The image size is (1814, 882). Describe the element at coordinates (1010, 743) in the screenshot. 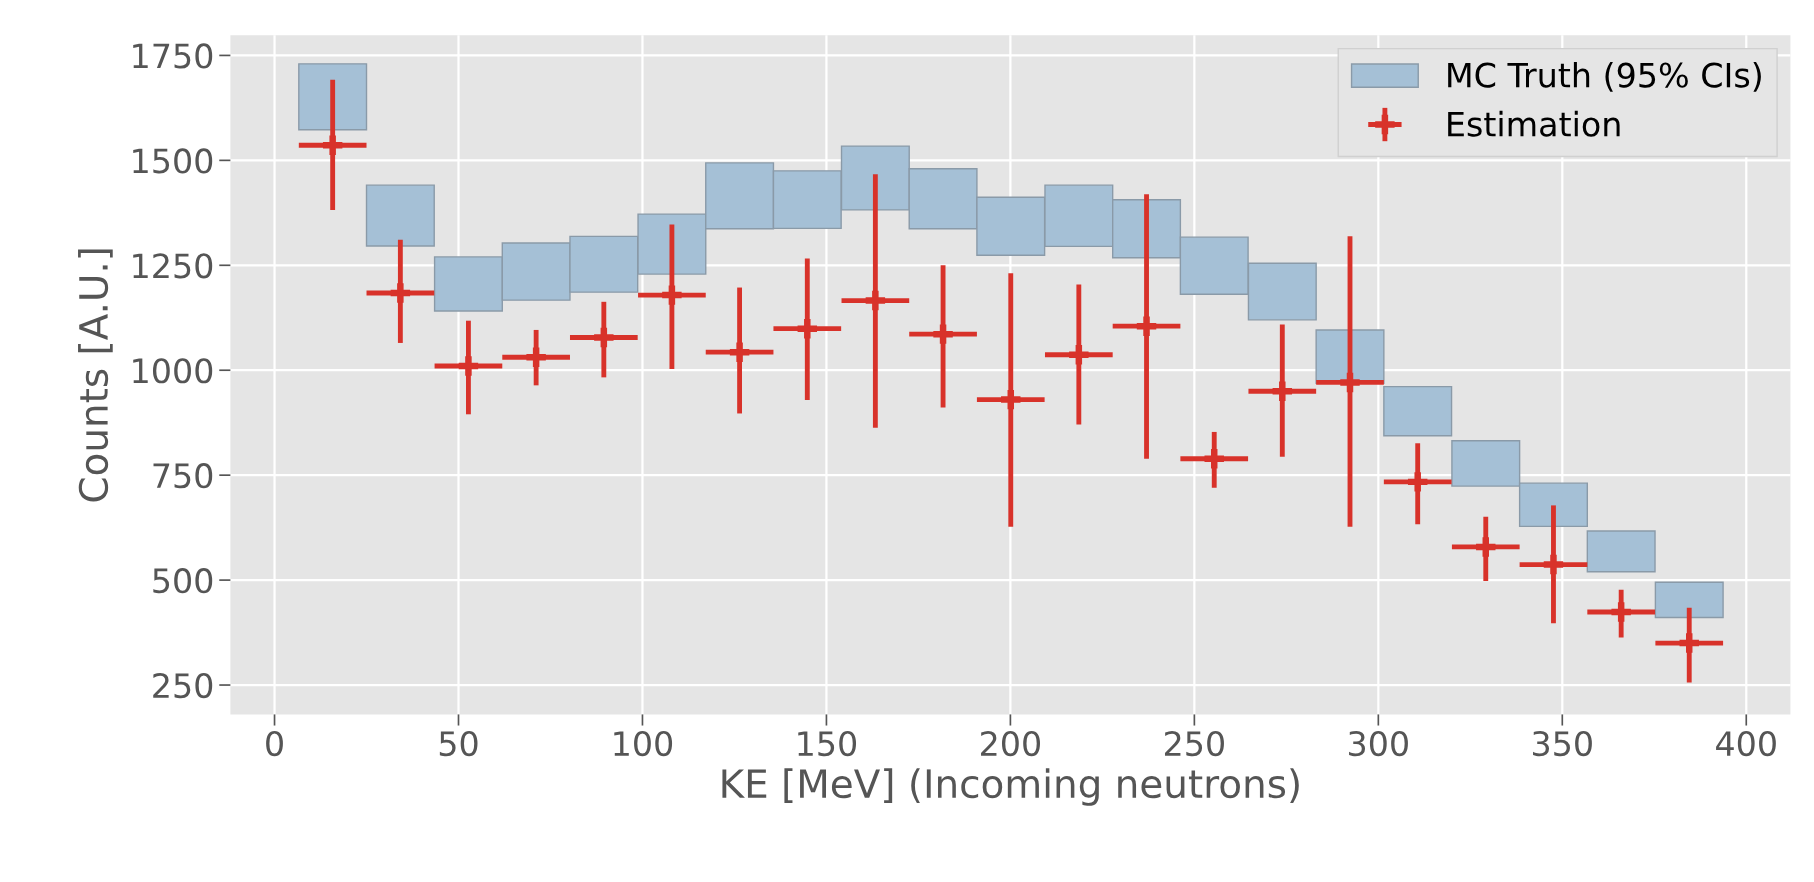

I see `x-tick-label: 200` at that location.